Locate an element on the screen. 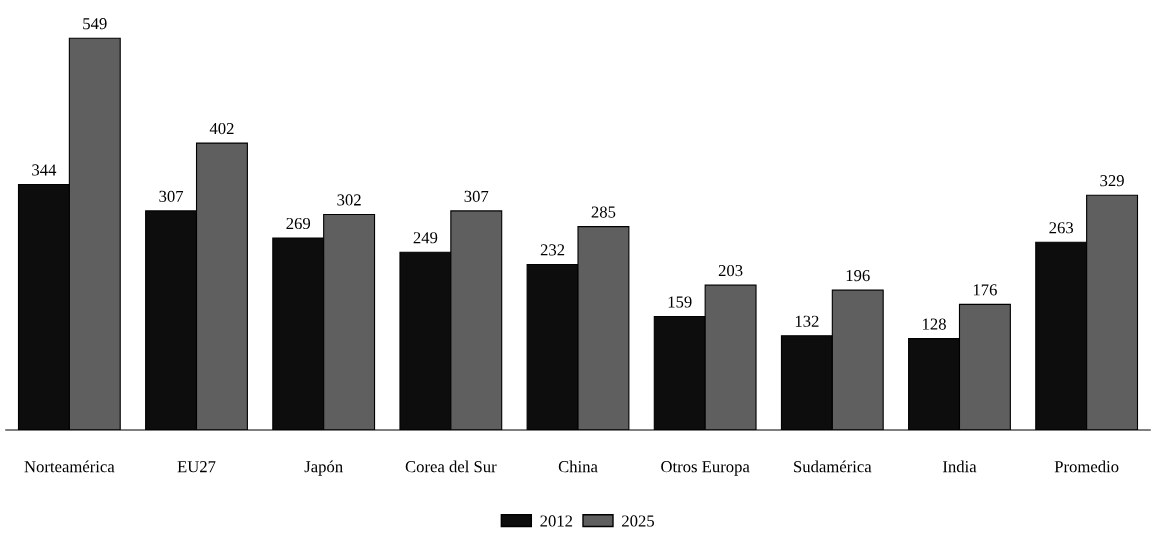 The image size is (1156, 545). data-label: 249 is located at coordinates (425, 238).